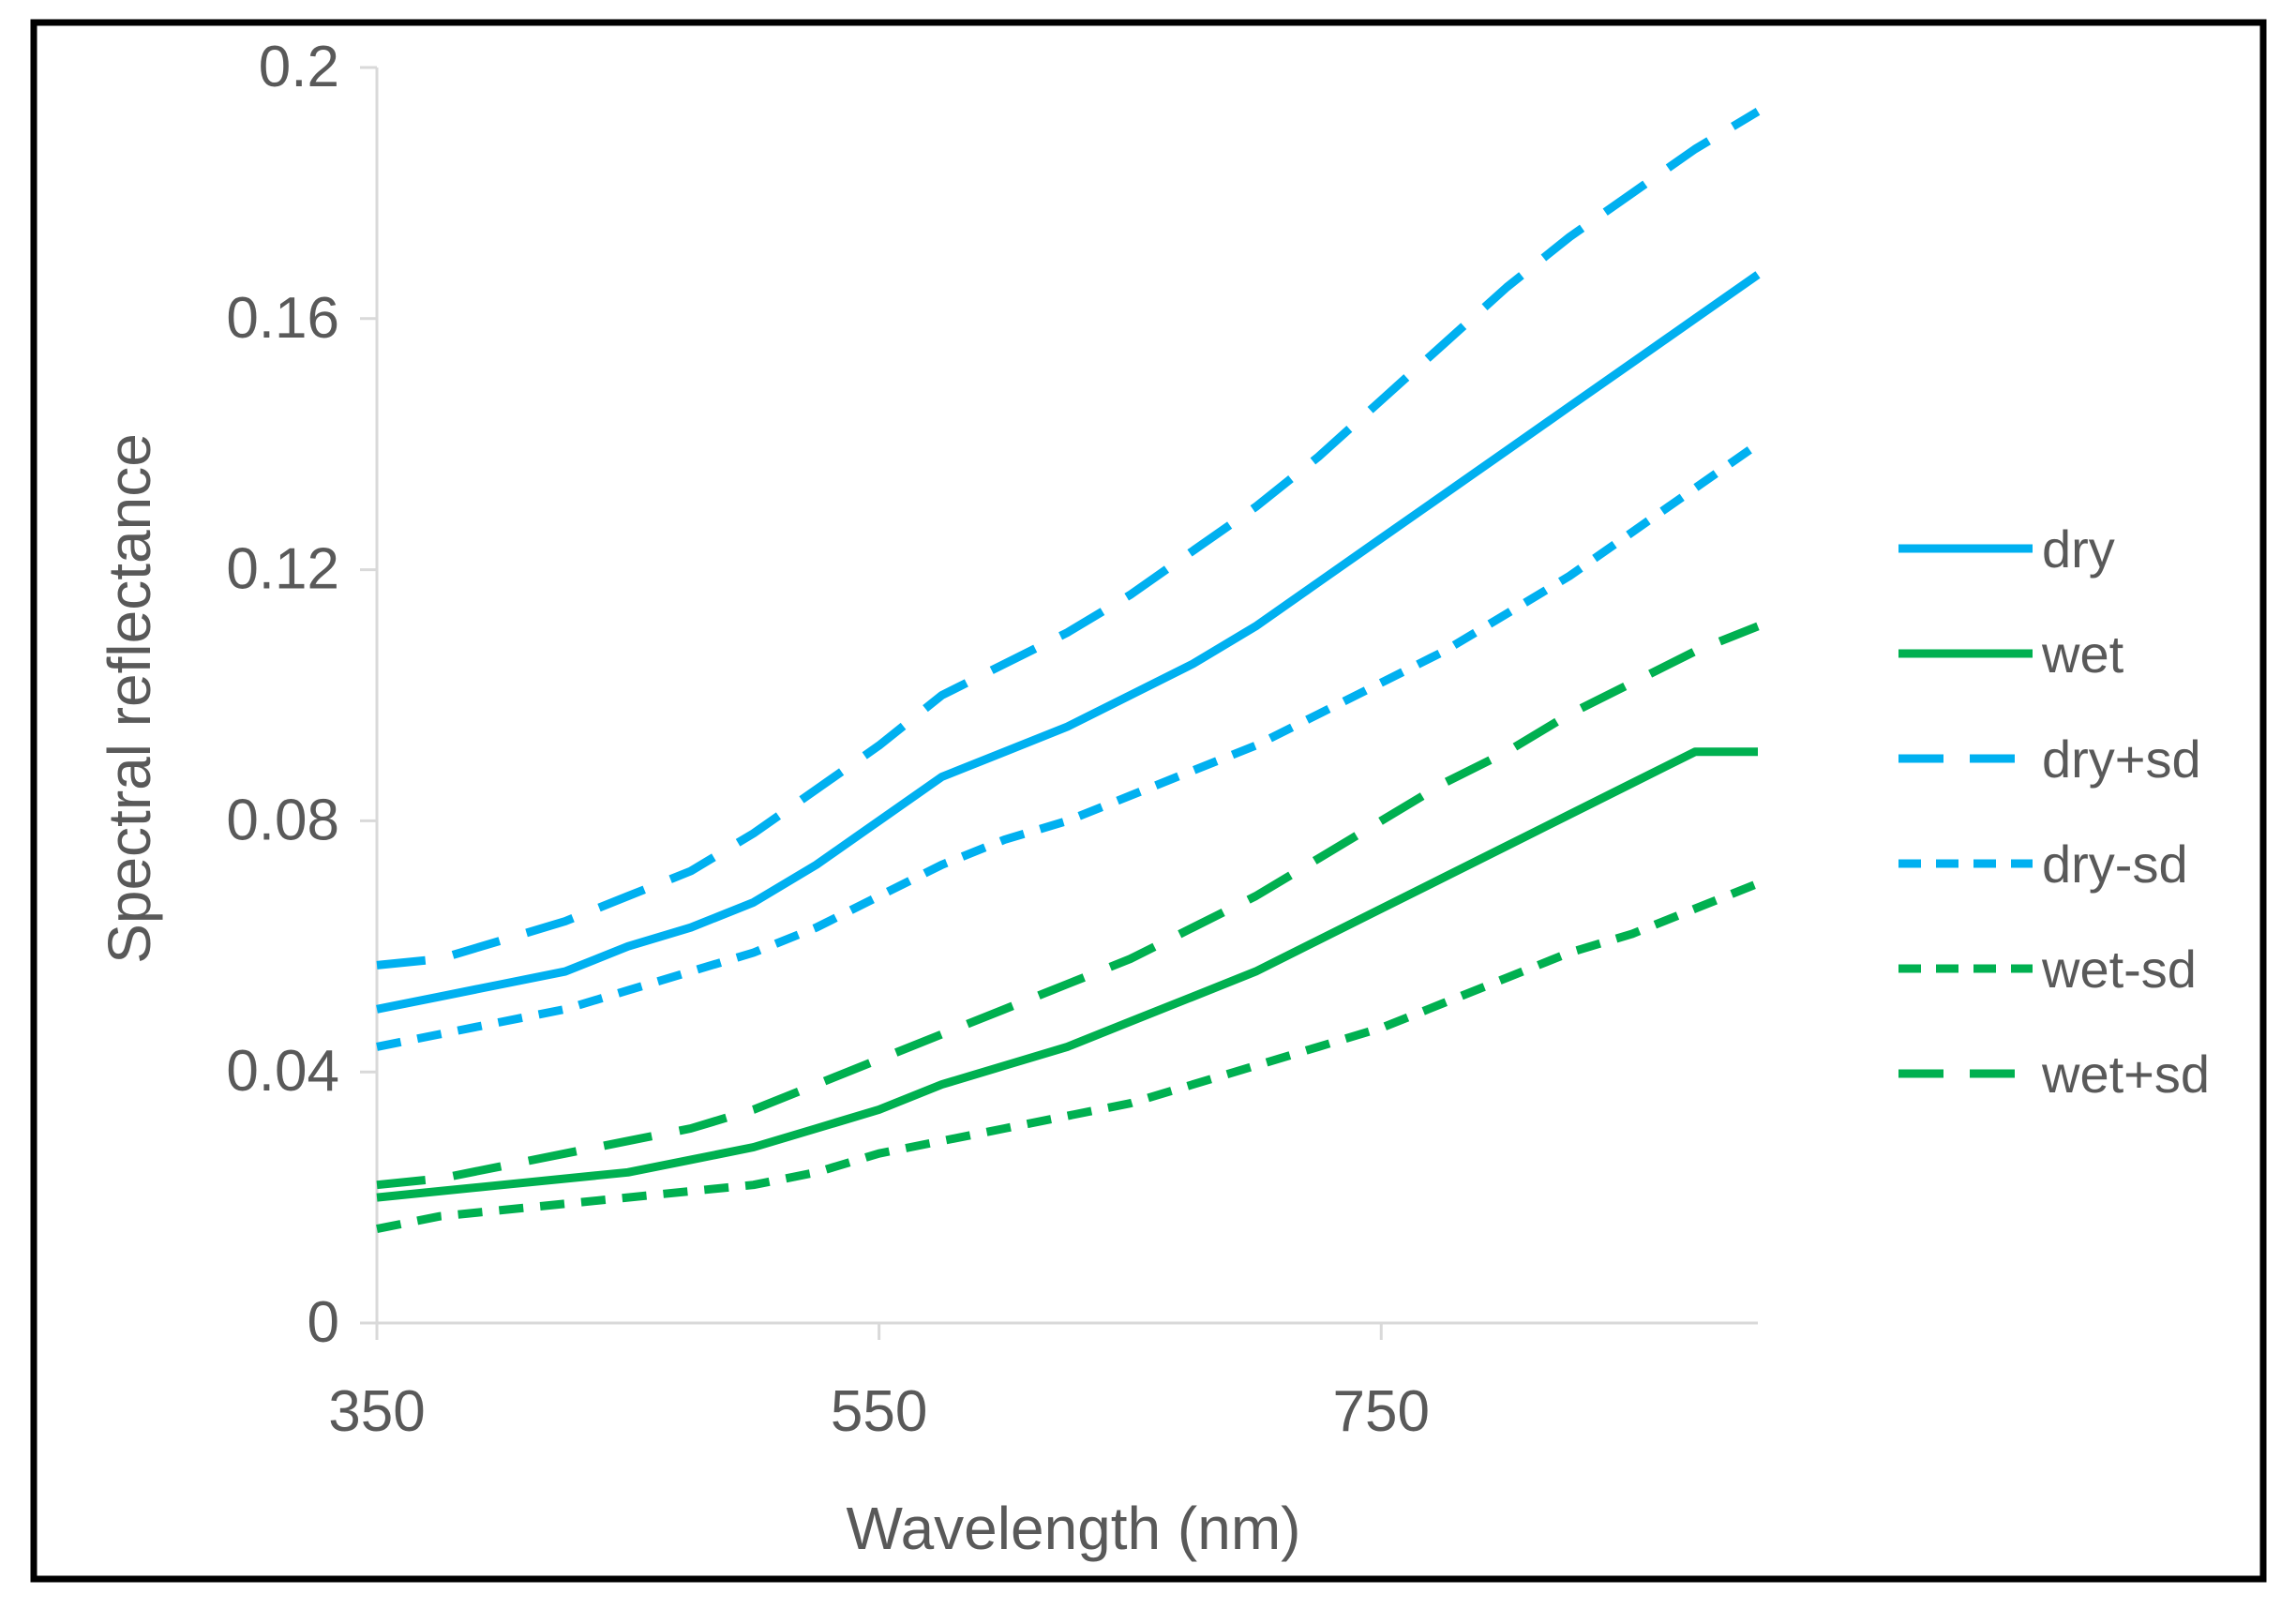 This screenshot has height=1609, width=2296. I want to click on y-tick-label: 0, so click(323, 1322).